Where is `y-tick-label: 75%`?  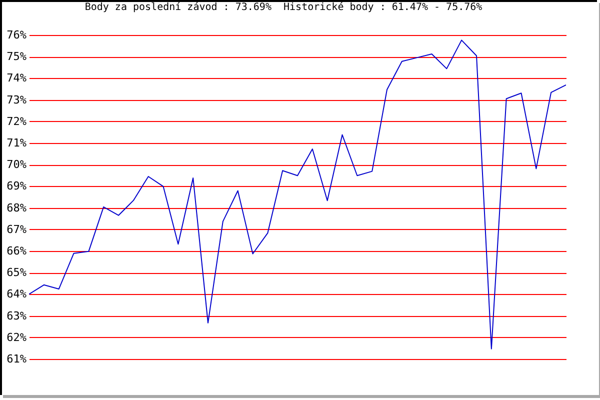
y-tick-label: 75% is located at coordinates (16, 57).